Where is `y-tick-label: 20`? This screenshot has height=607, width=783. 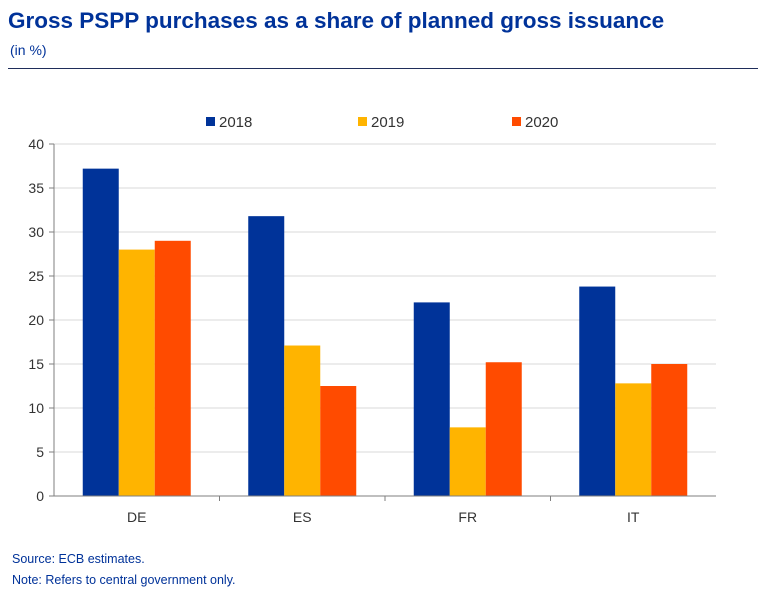
y-tick-label: 20 is located at coordinates (36, 320).